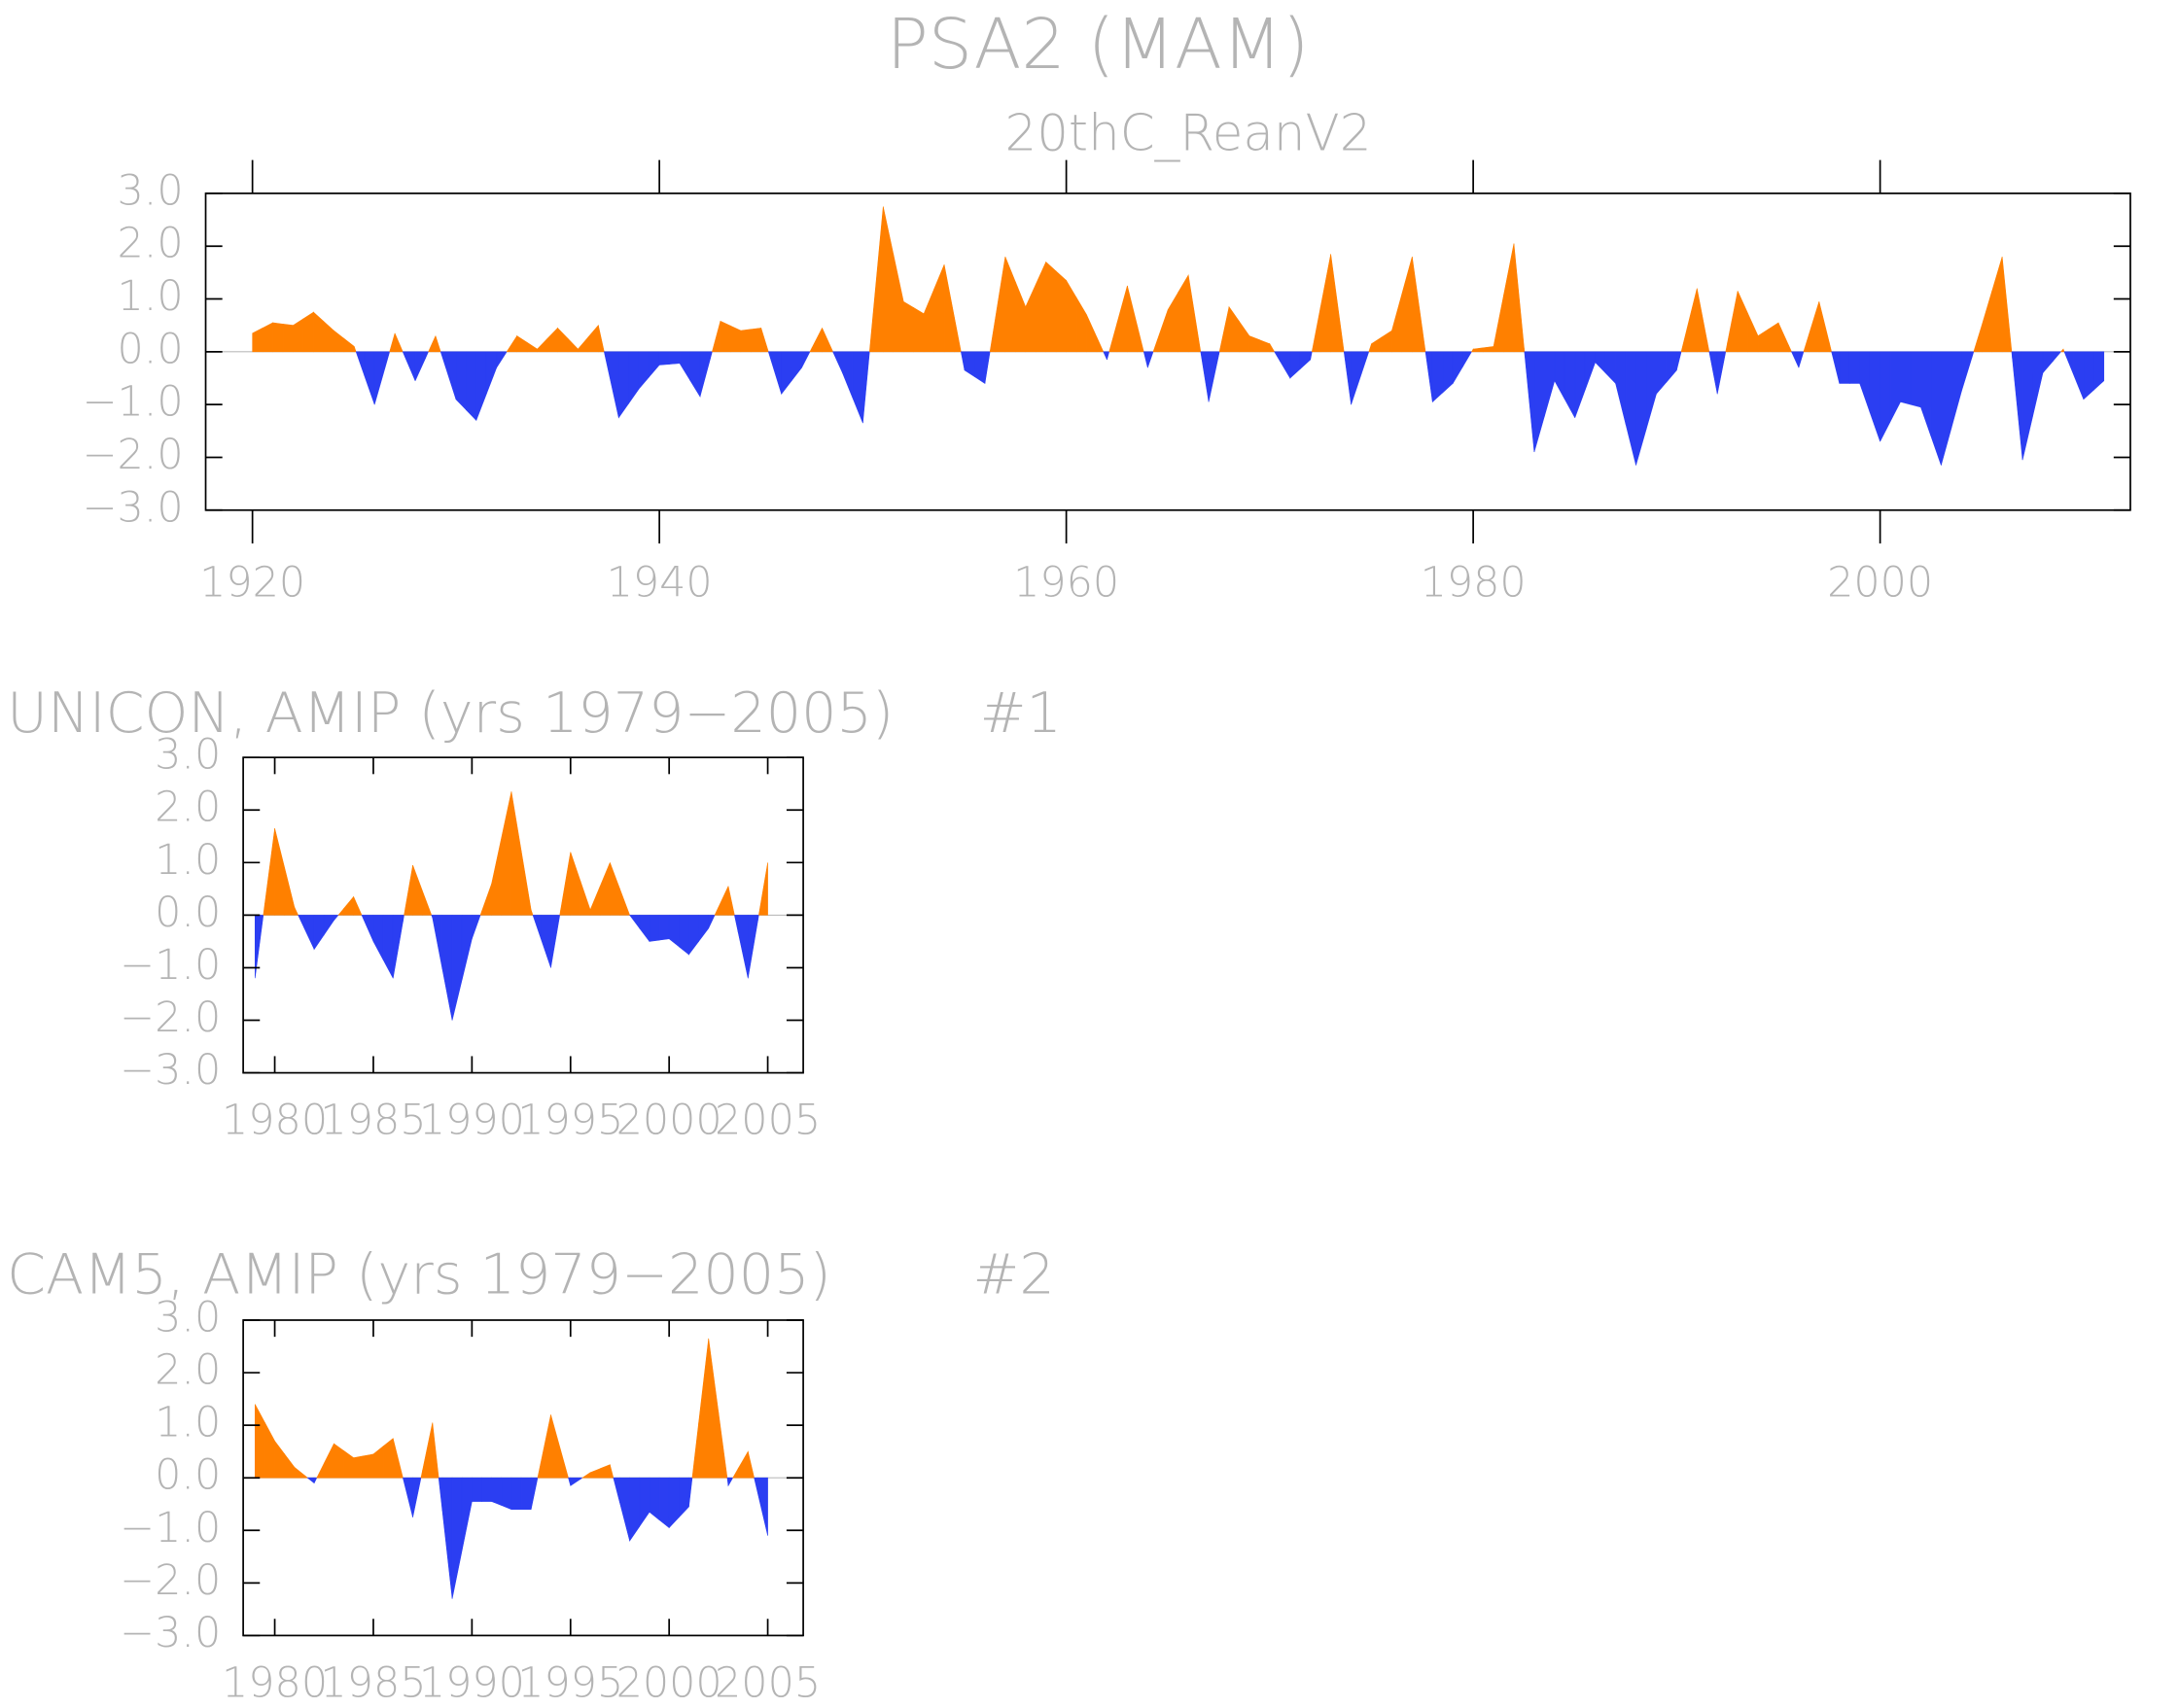  Describe the element at coordinates (669, 1683) in the screenshot. I see `x-tick-label: 2000` at that location.